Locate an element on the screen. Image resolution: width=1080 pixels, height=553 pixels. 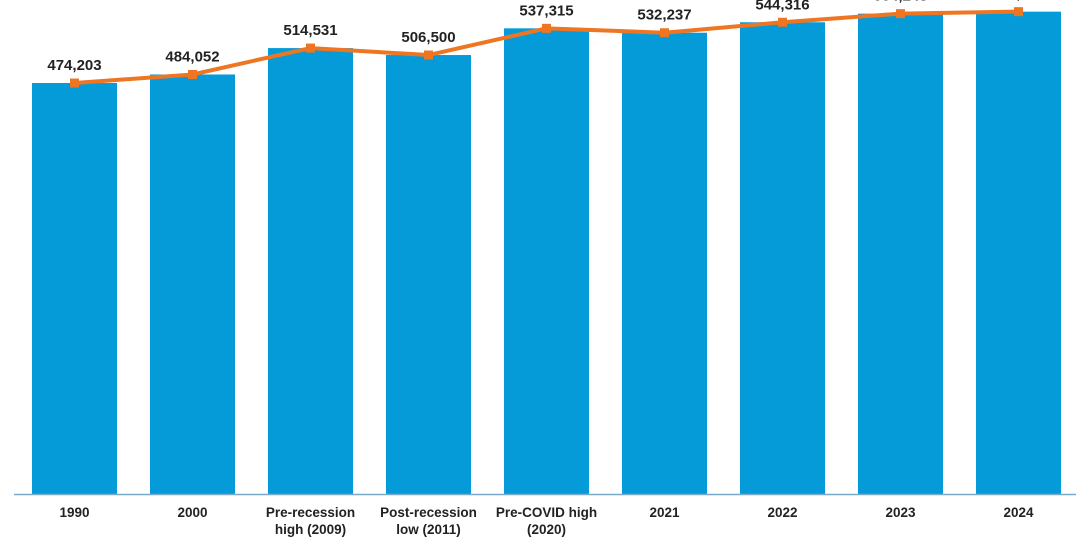
data-label-3: 506,500 is located at coordinates (428, 37).